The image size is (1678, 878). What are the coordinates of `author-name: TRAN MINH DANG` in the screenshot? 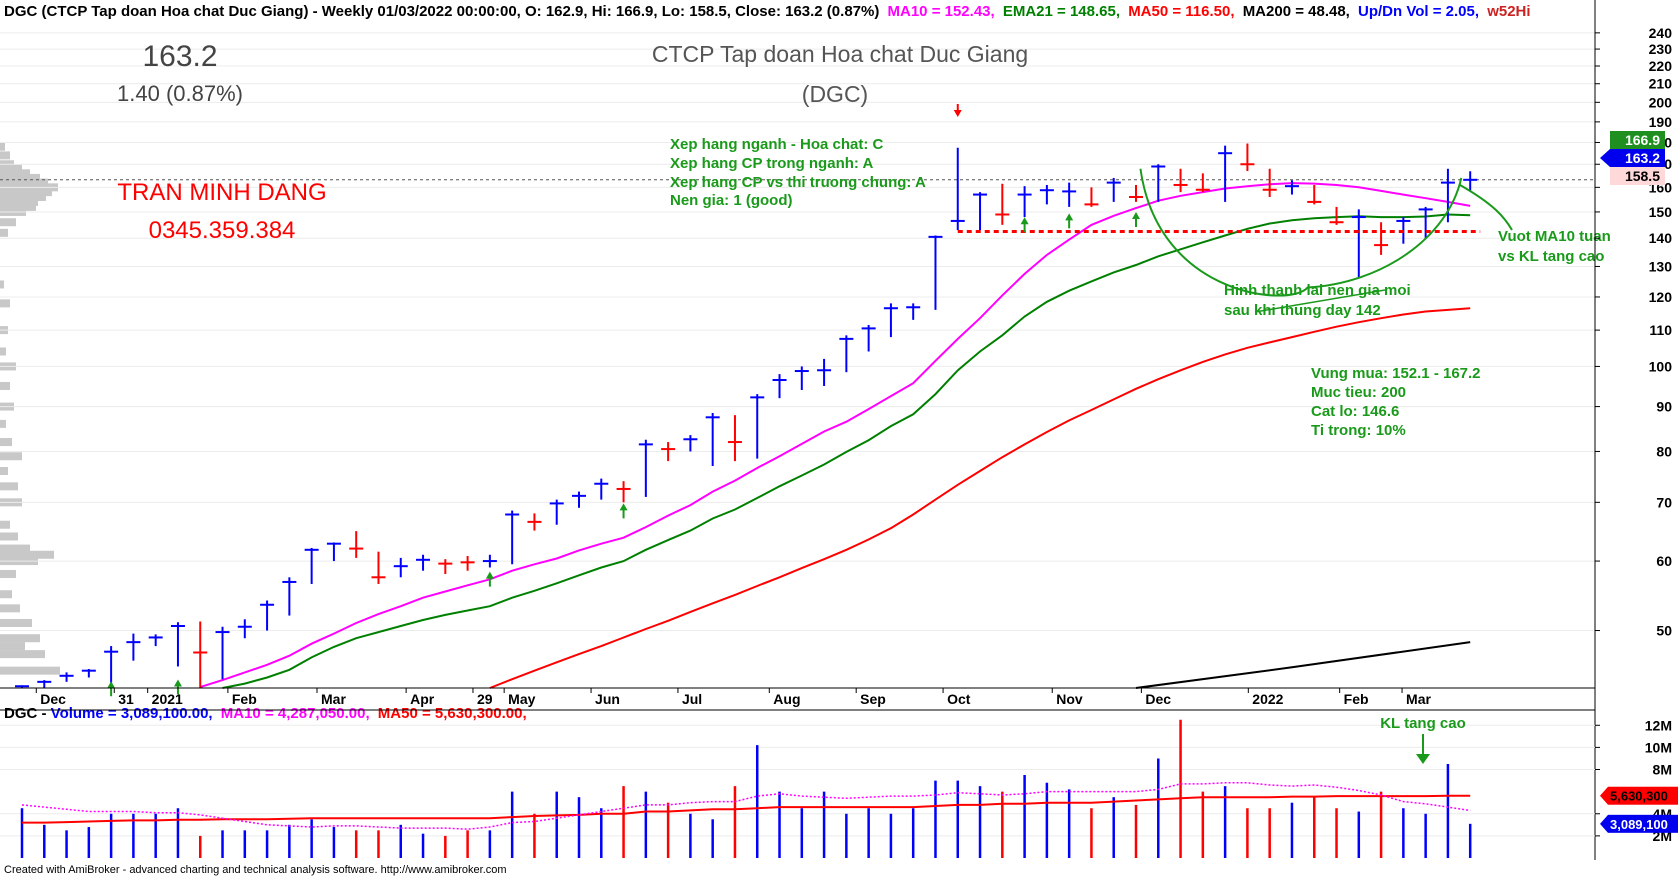 It's located at (221, 192).